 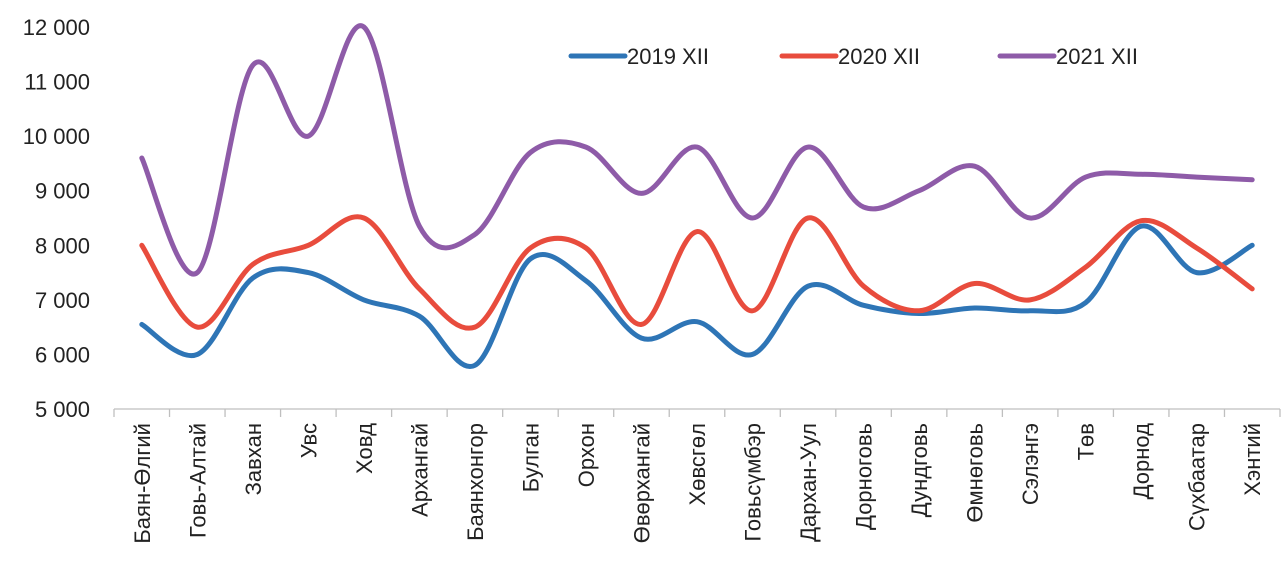 What do you see at coordinates (697, 464) in the screenshot?
I see `category-label: Хөвсгөл` at bounding box center [697, 464].